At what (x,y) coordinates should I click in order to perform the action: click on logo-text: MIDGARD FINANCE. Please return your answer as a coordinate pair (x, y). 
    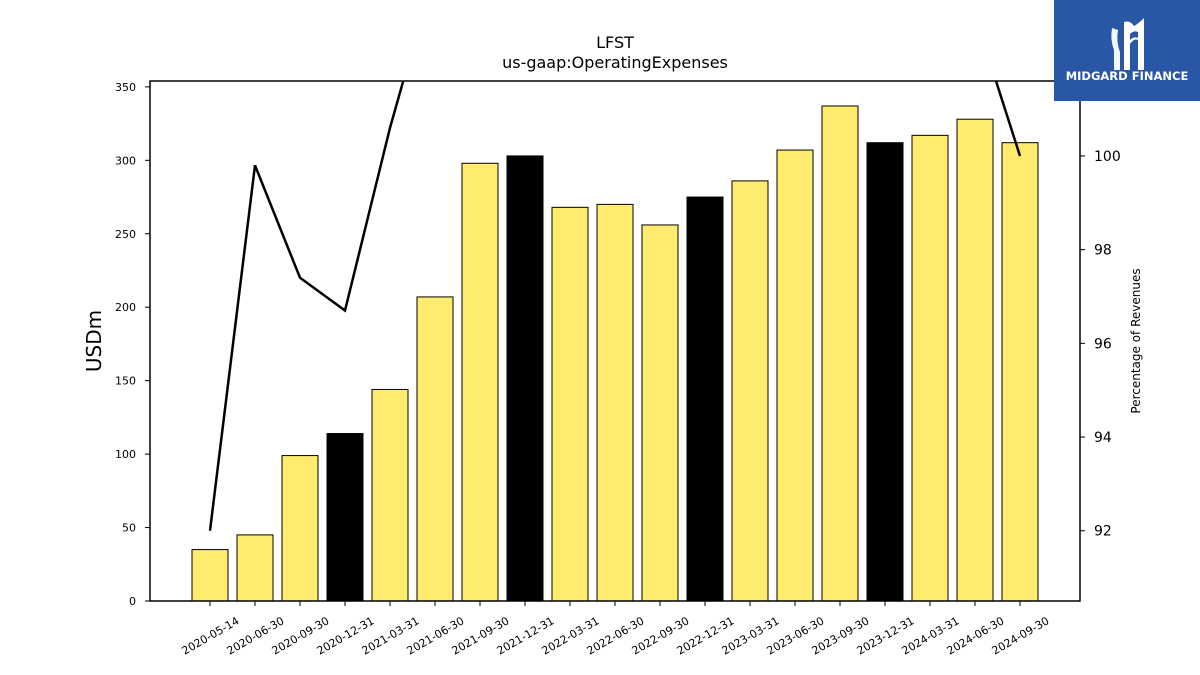
    Looking at the image, I should click on (1127, 76).